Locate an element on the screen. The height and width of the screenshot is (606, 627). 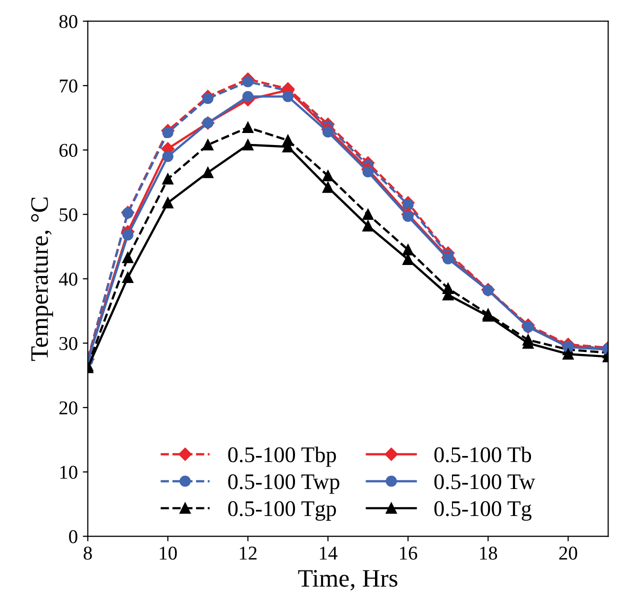
y-tick-label: 30 is located at coordinates (69, 343).